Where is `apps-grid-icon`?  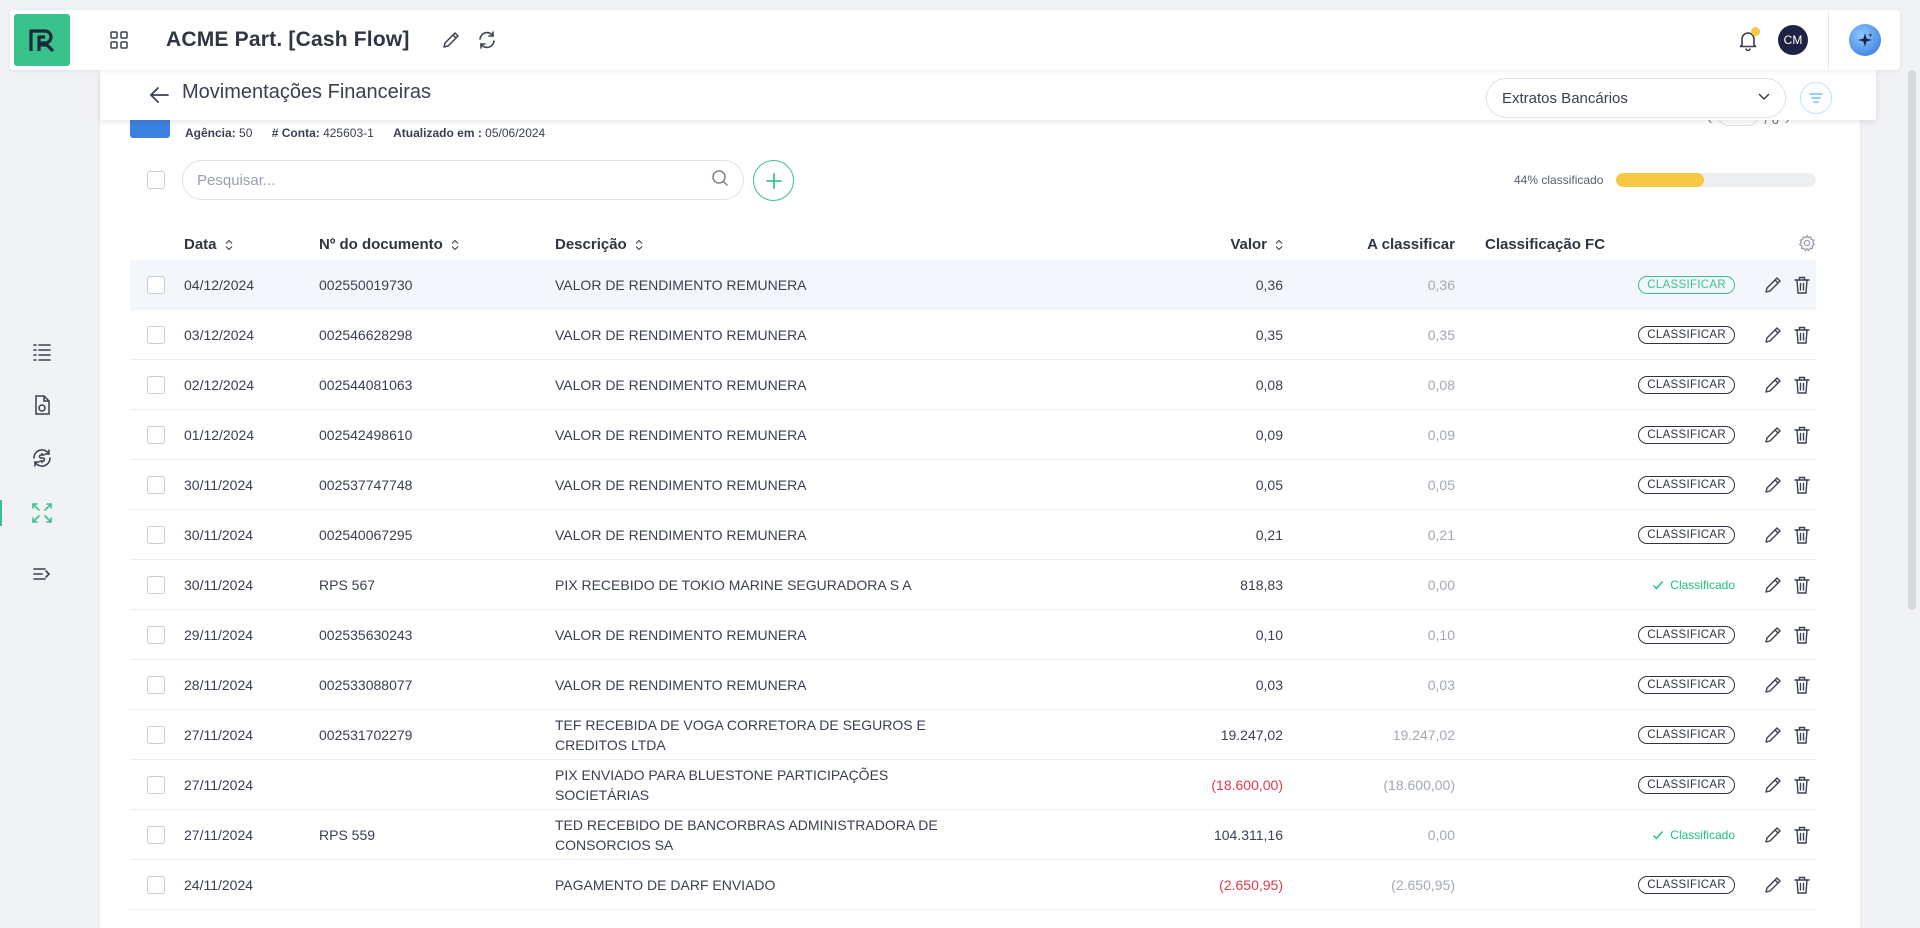
apps-grid-icon is located at coordinates (119, 40).